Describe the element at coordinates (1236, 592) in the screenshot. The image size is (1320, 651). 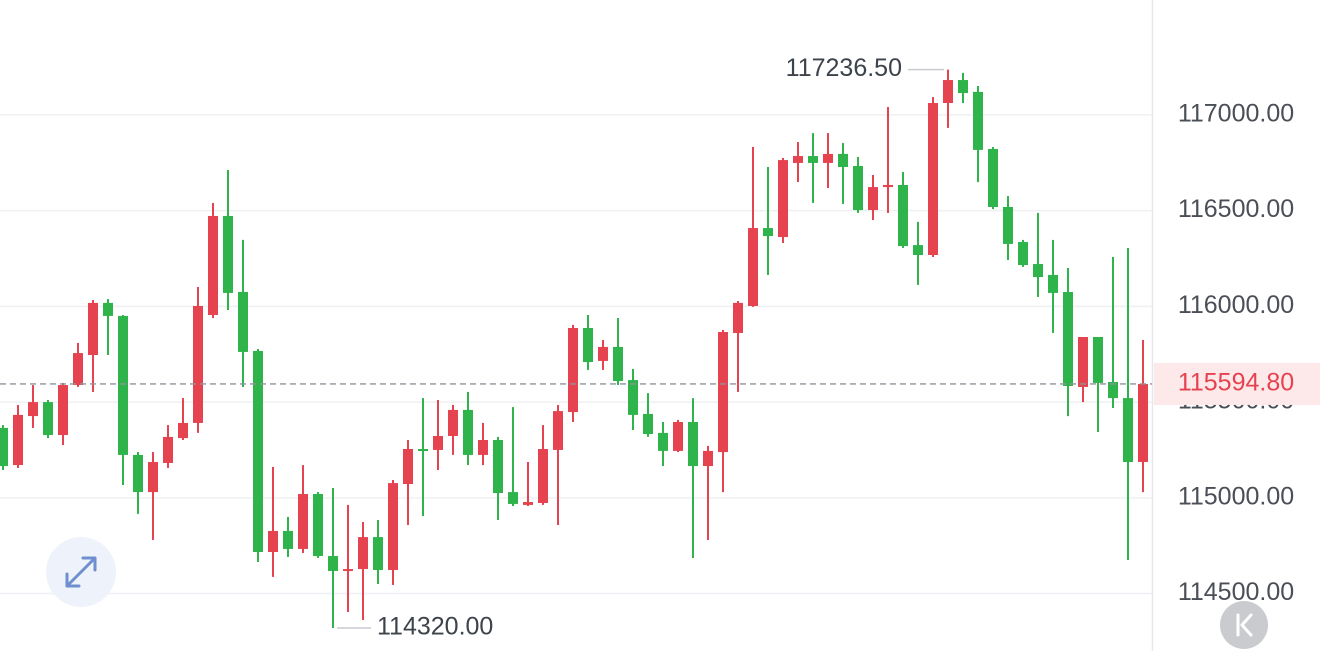
I see `y-tick-label: 114500.00` at that location.